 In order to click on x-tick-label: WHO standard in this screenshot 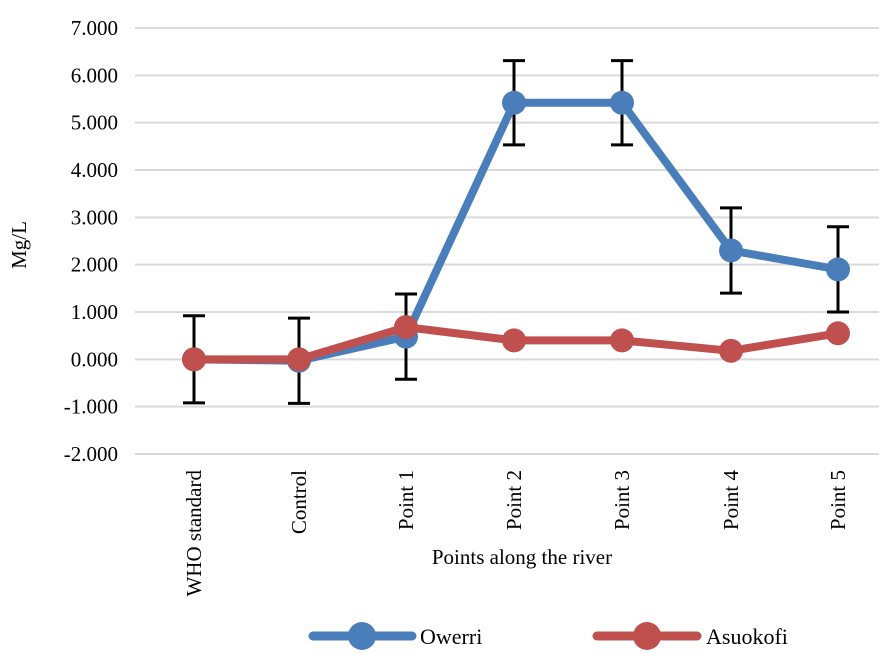, I will do `click(194, 533)`.